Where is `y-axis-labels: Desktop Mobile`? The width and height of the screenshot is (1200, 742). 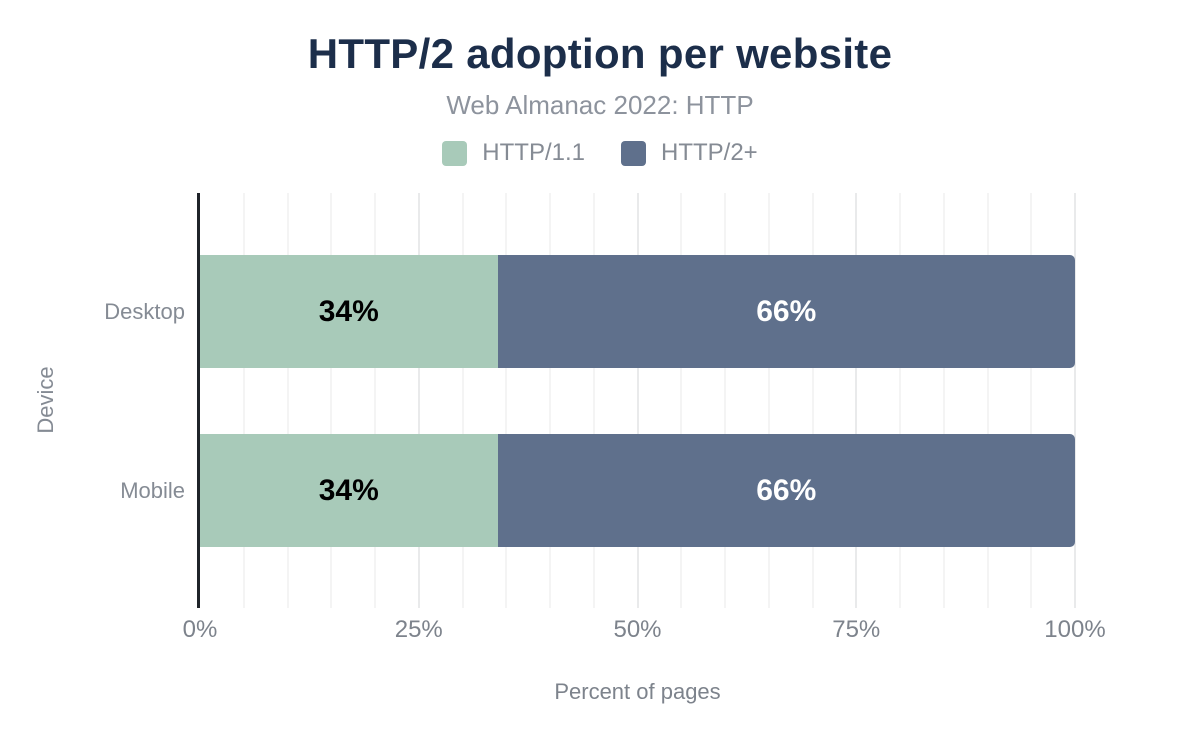
y-axis-labels: Desktop Mobile is located at coordinates (92, 400).